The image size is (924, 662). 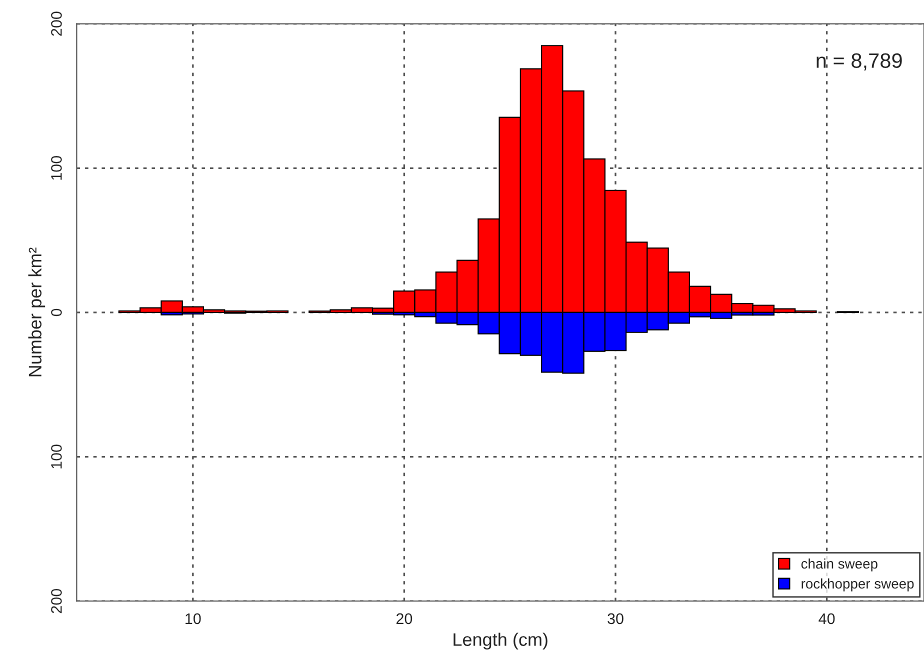 I want to click on y-tick-label: 0, so click(x=56, y=312).